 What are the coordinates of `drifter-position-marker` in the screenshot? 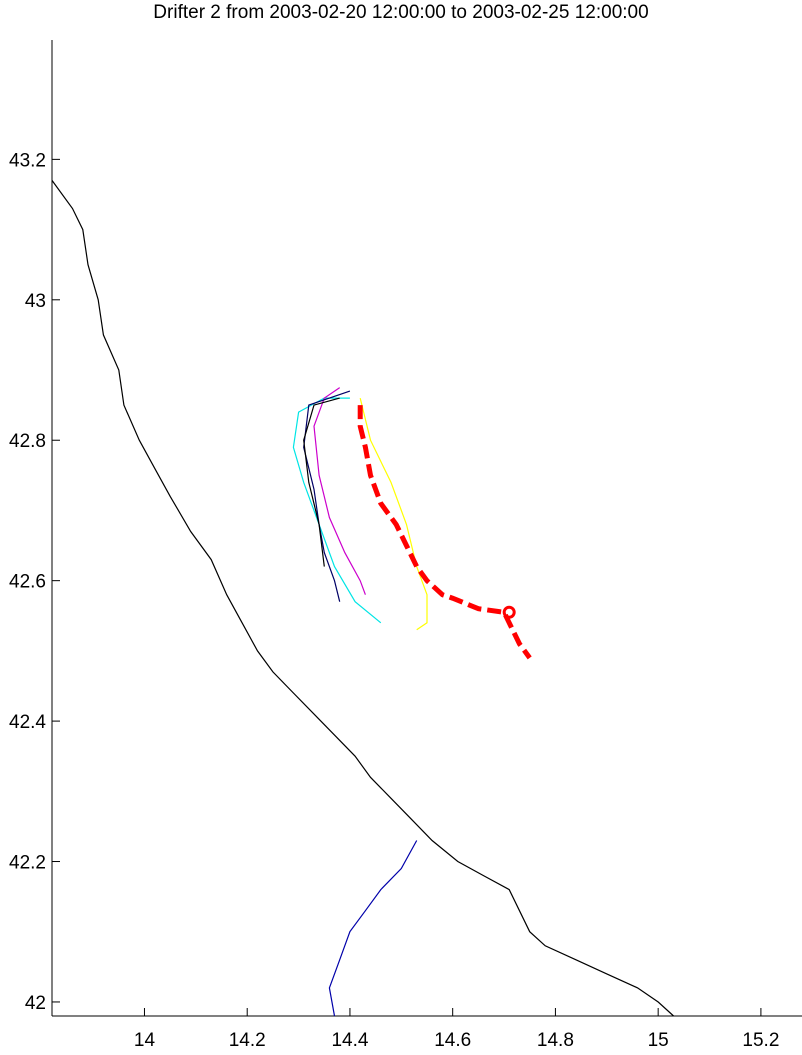 It's located at (509, 612).